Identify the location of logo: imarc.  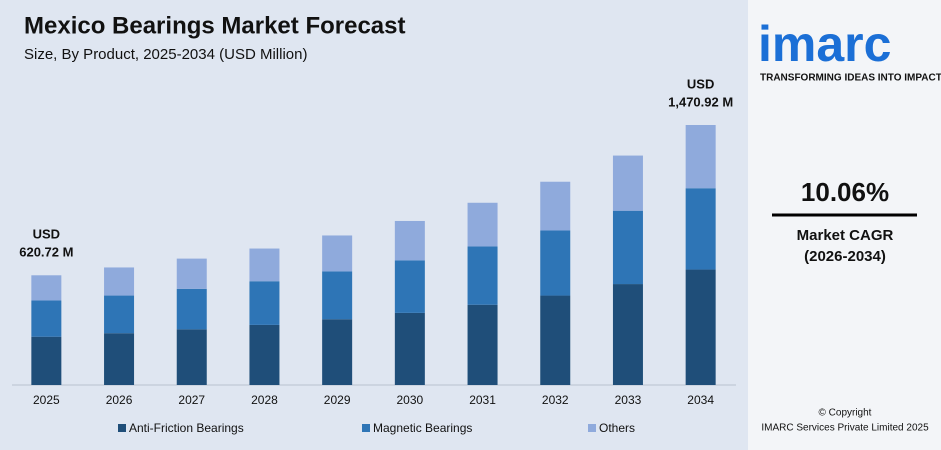
(824, 44).